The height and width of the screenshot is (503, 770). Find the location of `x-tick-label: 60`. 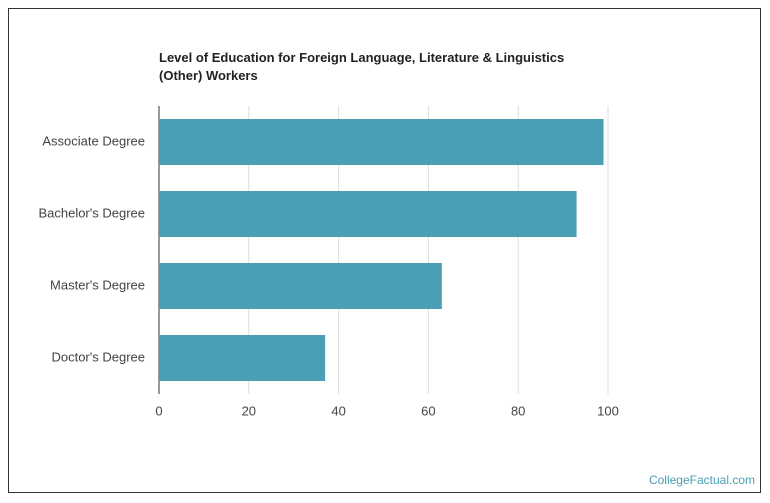

x-tick-label: 60 is located at coordinates (428, 410).